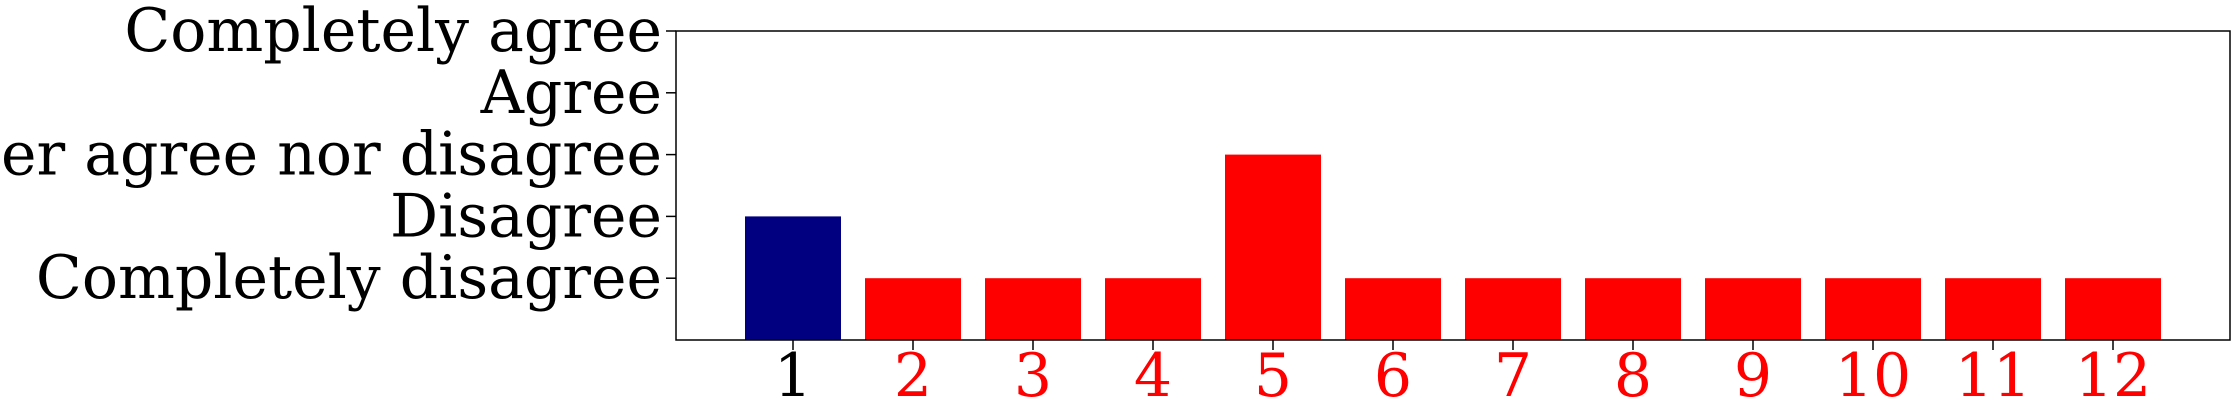  Describe the element at coordinates (1273, 376) in the screenshot. I see `x-tick-label: 5` at that location.